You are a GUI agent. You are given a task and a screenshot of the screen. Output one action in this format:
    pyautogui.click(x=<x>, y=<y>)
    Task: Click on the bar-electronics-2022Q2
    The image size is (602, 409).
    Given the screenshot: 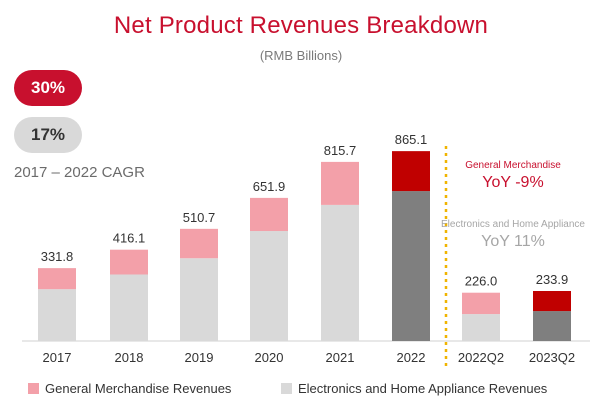 What is the action you would take?
    pyautogui.click(x=481, y=327)
    